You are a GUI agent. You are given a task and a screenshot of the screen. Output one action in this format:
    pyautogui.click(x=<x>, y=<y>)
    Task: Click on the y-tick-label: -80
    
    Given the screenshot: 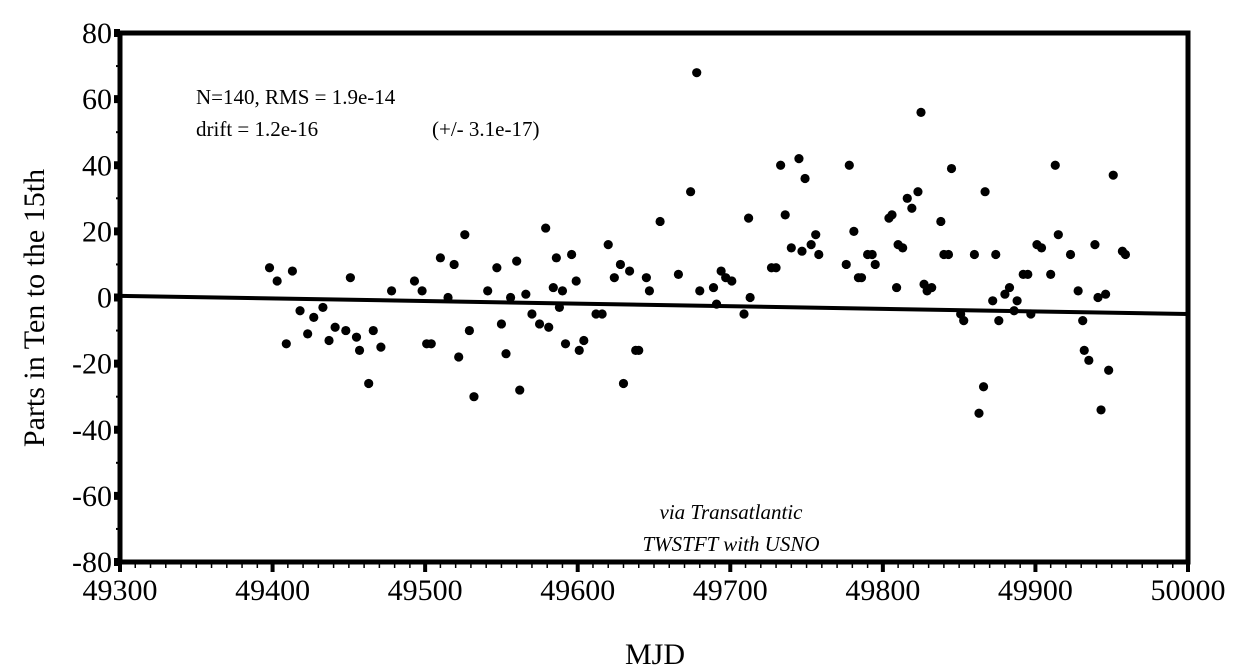 What is the action you would take?
    pyautogui.click(x=92, y=562)
    